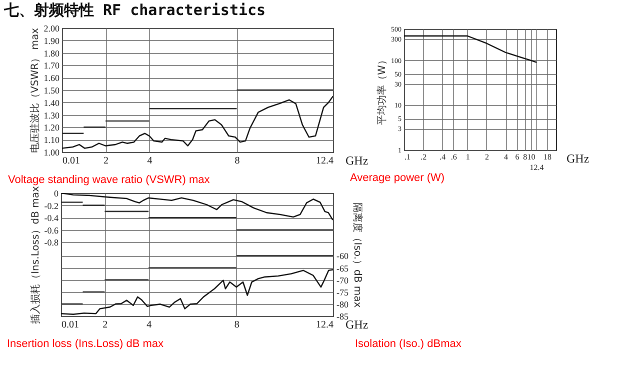  What do you see at coordinates (56, 193) in the screenshot?
I see `y-tick-label: 0` at bounding box center [56, 193].